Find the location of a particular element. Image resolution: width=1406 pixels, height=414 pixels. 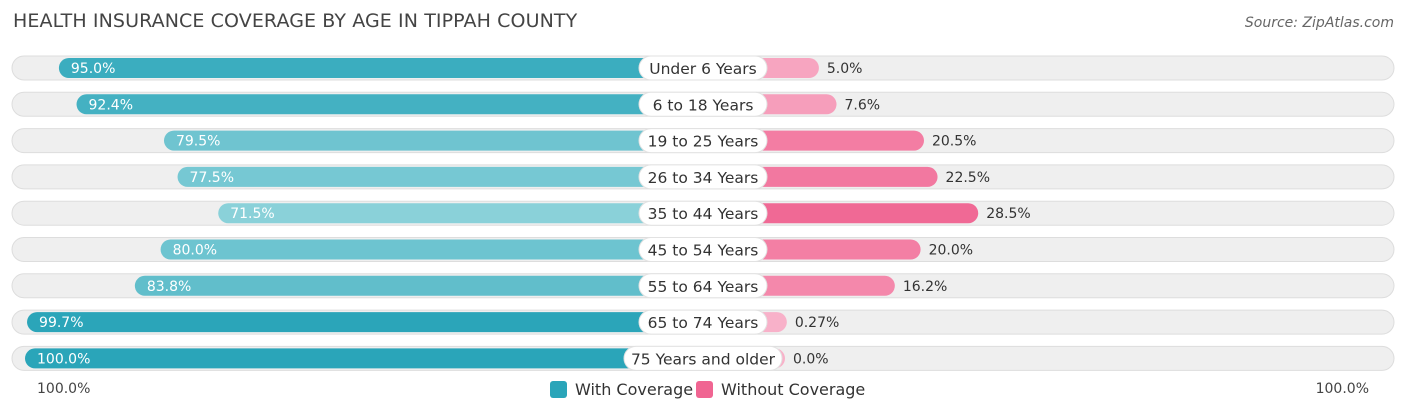

category-label: 26 to 34 Years is located at coordinates (703, 178).